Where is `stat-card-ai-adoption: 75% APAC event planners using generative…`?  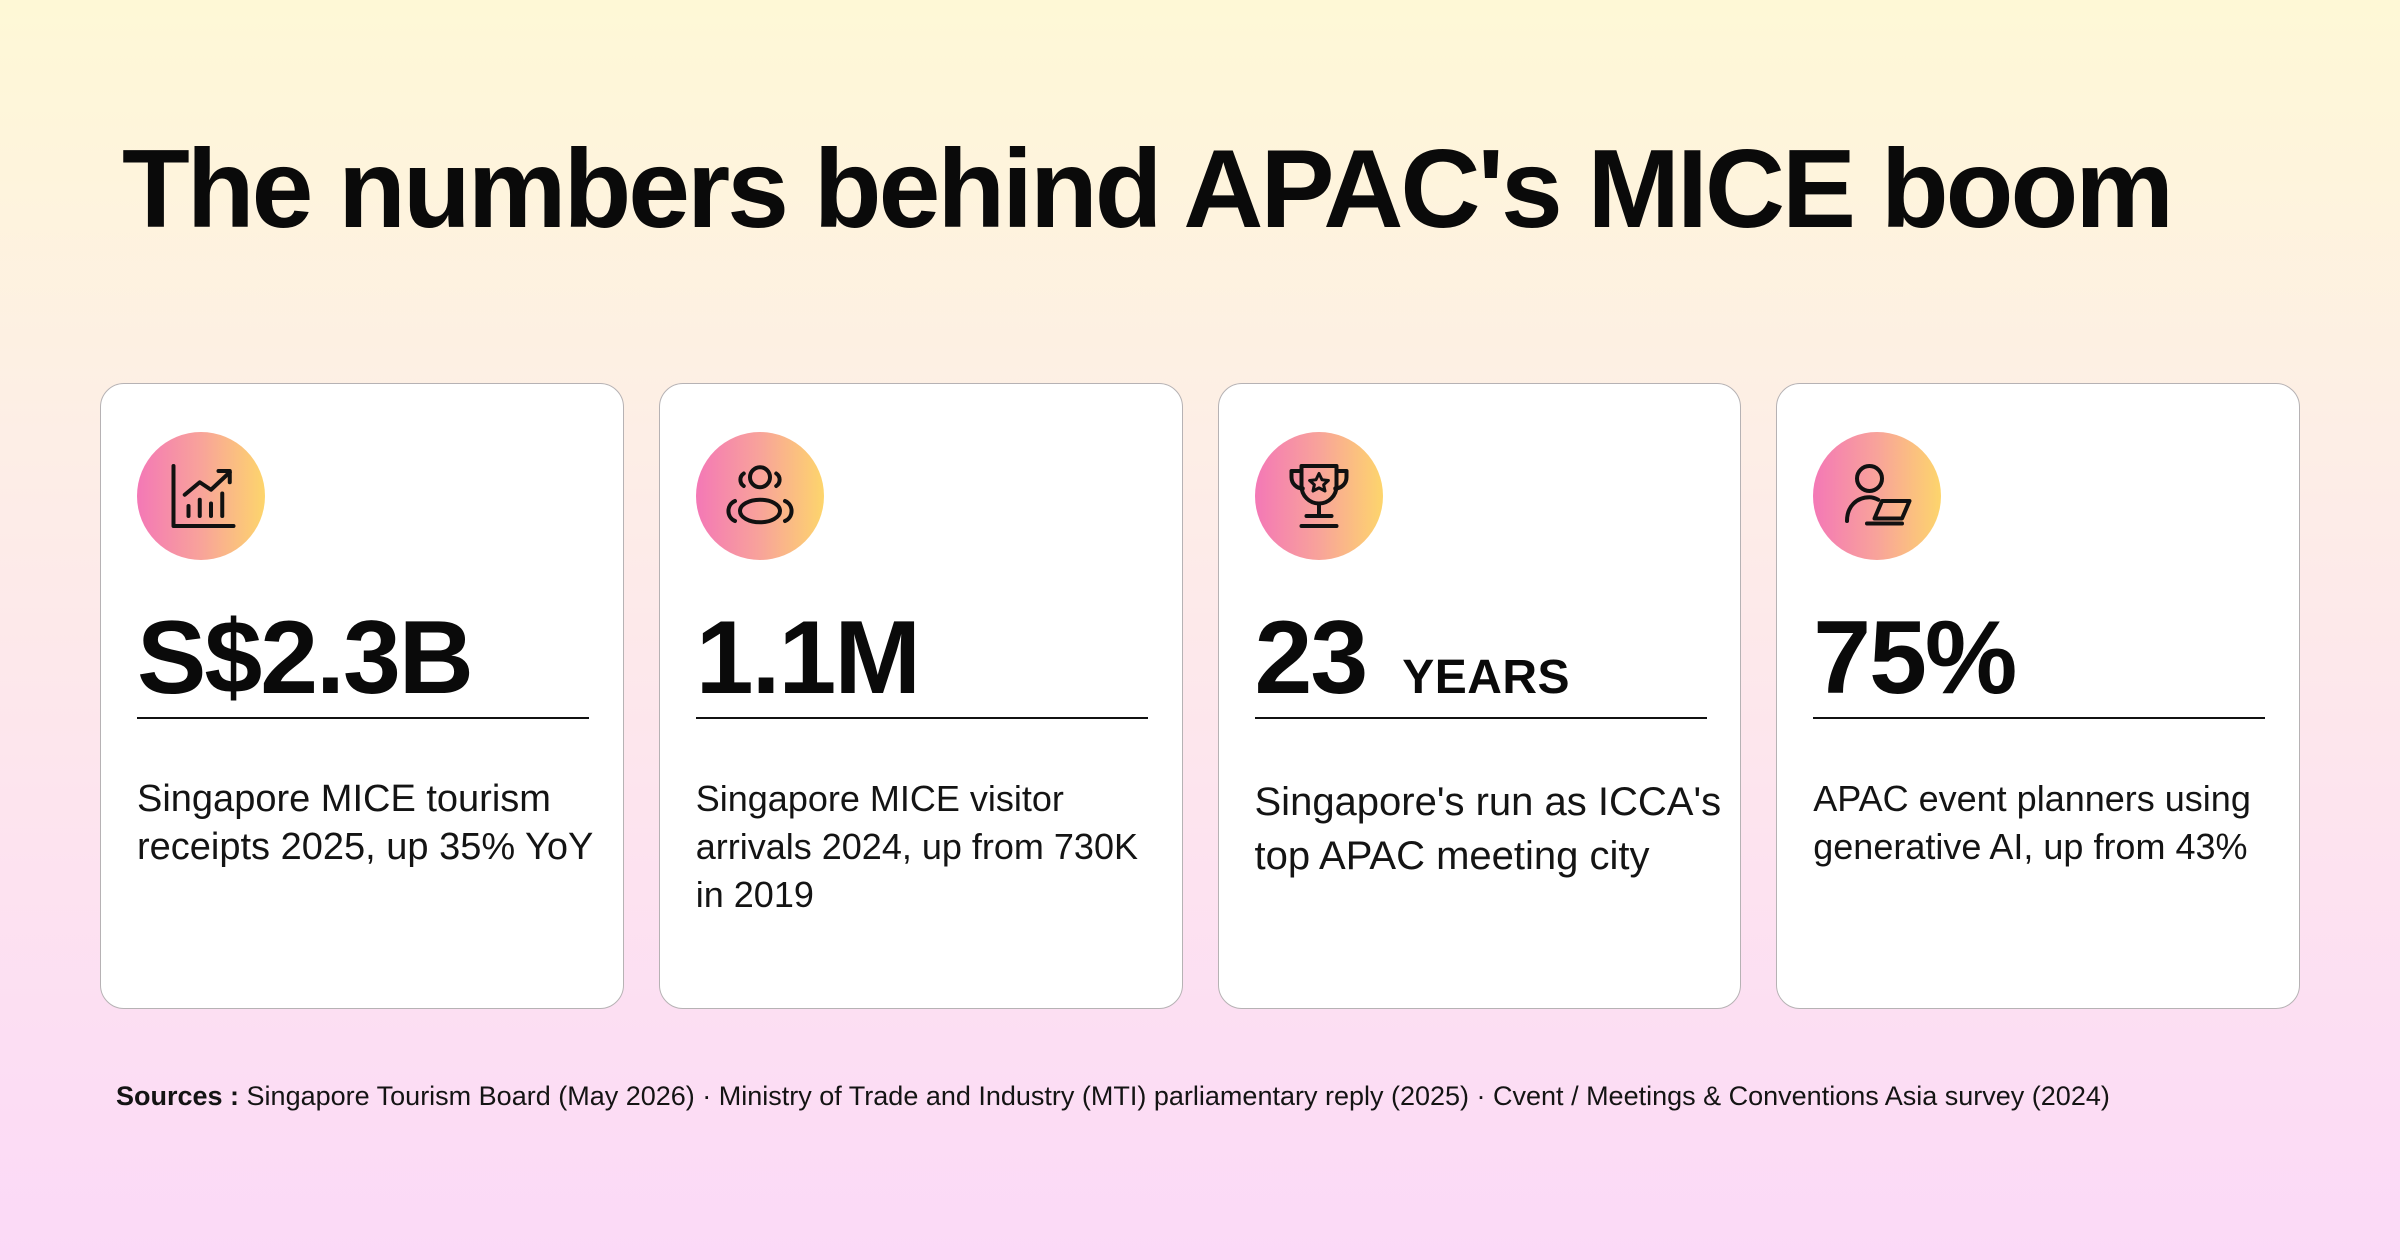
stat-card-ai-adoption: 75% APAC event planners using generative… is located at coordinates (2038, 696).